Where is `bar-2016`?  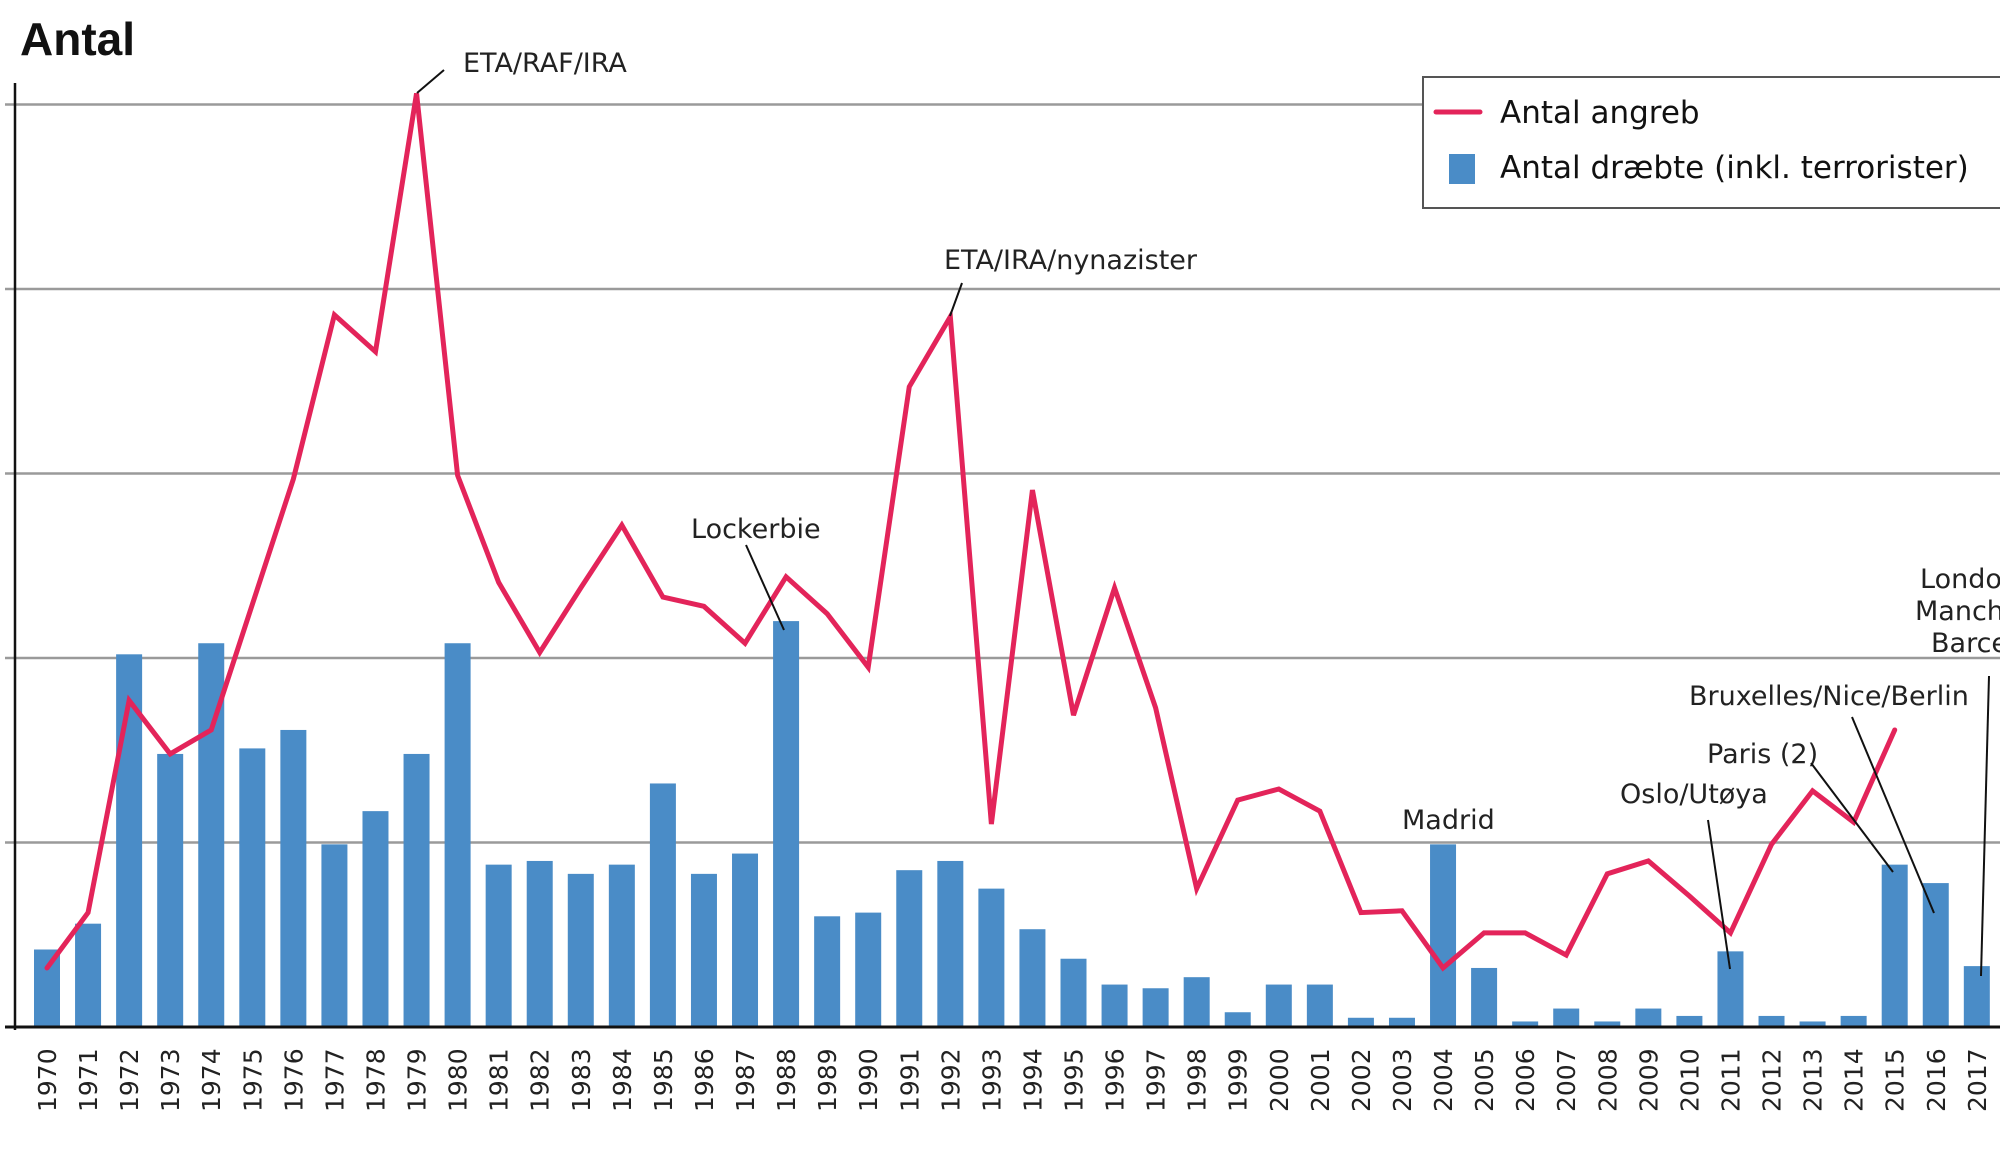
bar-2016 is located at coordinates (1935, 955).